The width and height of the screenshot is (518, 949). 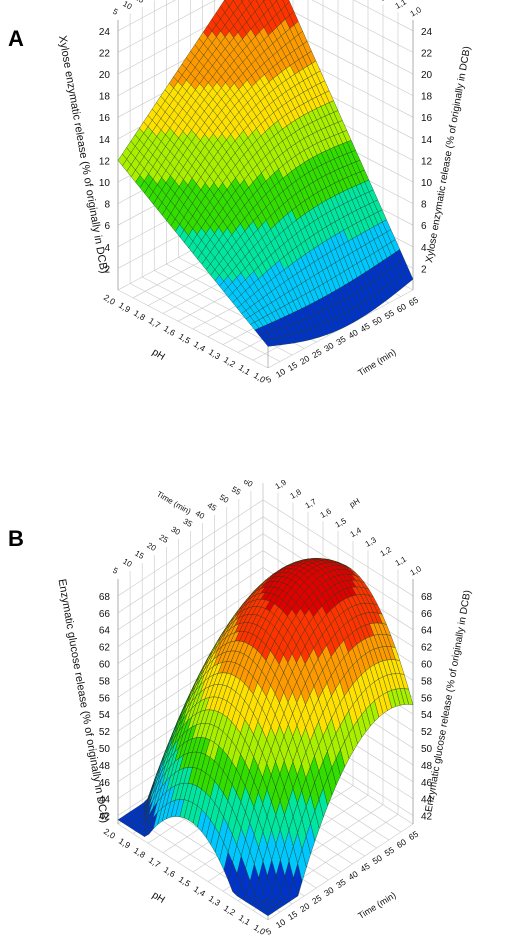 What do you see at coordinates (110, 299) in the screenshot?
I see `ph-tick-label: 2,0` at bounding box center [110, 299].